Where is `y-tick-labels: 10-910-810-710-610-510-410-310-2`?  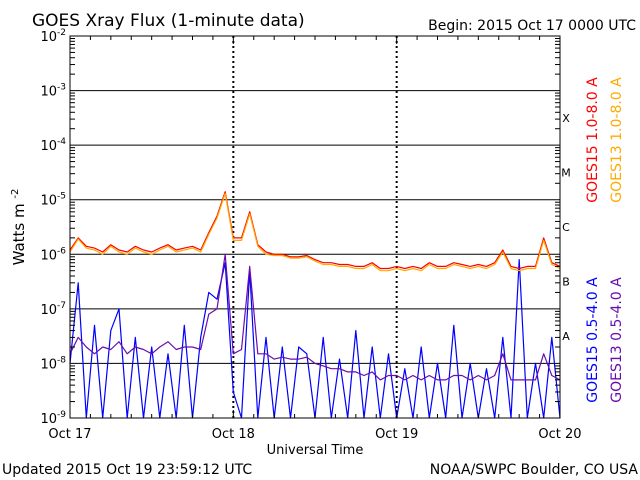
y-tick-labels: 10-910-810-710-610-510-410-310-2 is located at coordinates (53, 227).